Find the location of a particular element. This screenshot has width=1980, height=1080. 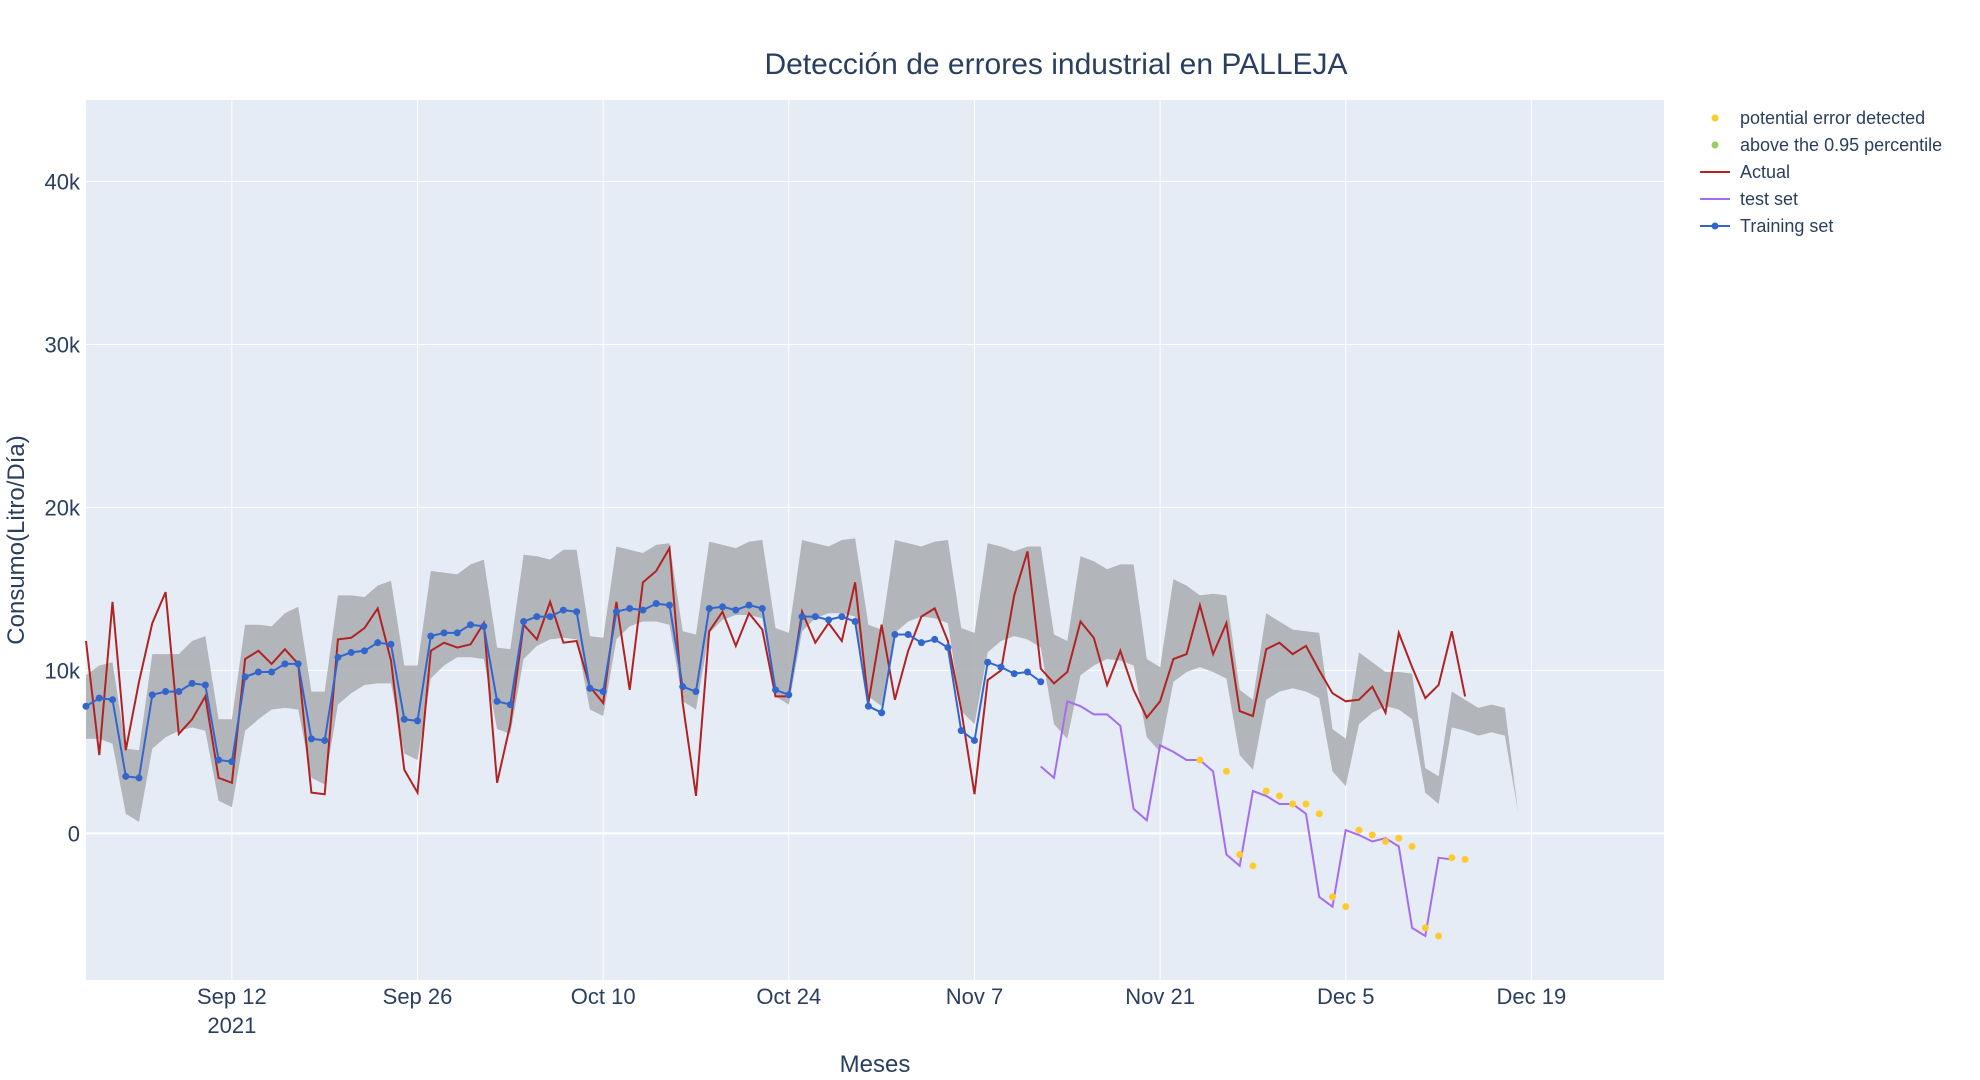

legend-item-actual: Actual is located at coordinates (1745, 172).